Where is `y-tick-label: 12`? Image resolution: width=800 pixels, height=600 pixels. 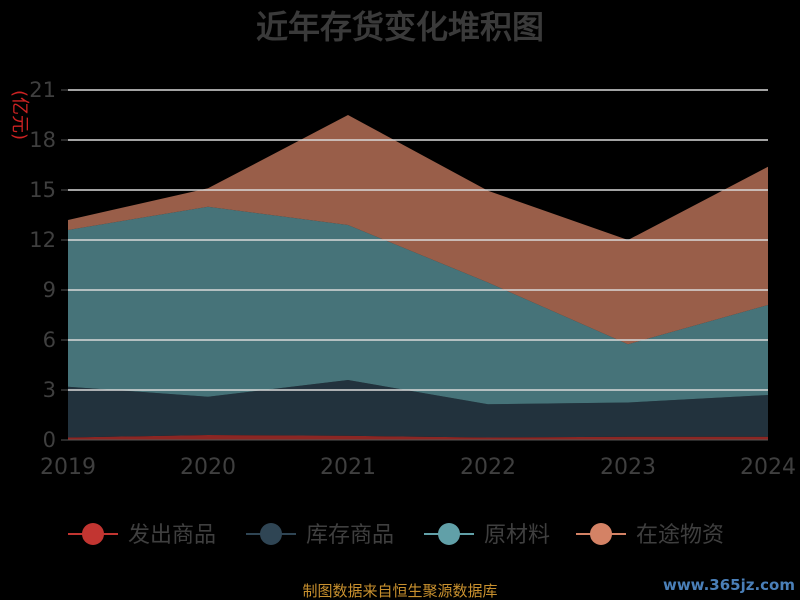 y-tick-label: 12 is located at coordinates (42, 240).